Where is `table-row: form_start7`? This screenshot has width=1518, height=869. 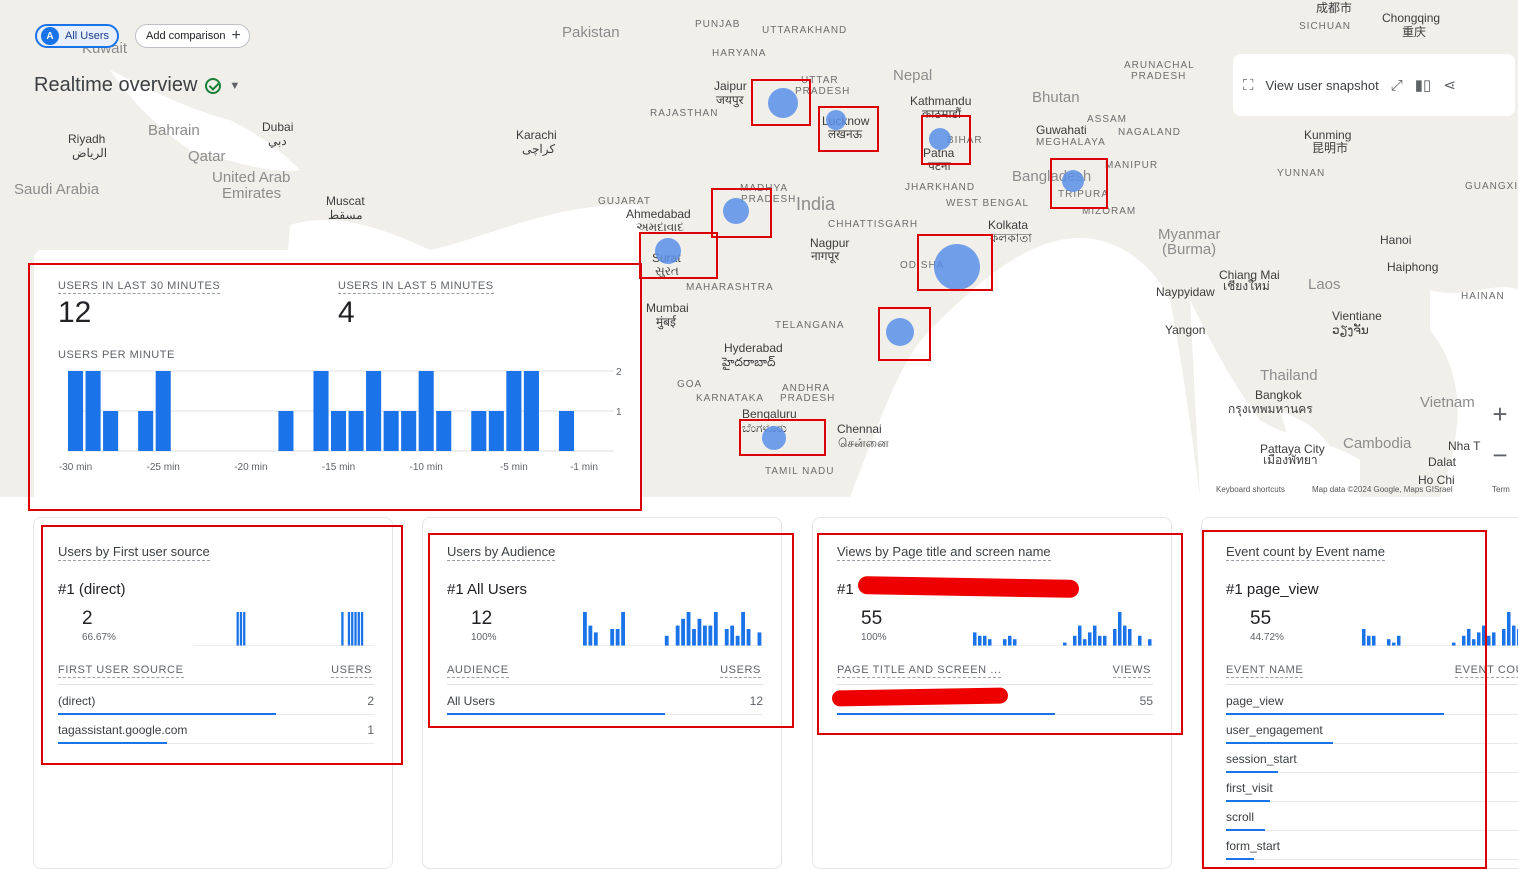 table-row: form_start7 is located at coordinates (1372, 845).